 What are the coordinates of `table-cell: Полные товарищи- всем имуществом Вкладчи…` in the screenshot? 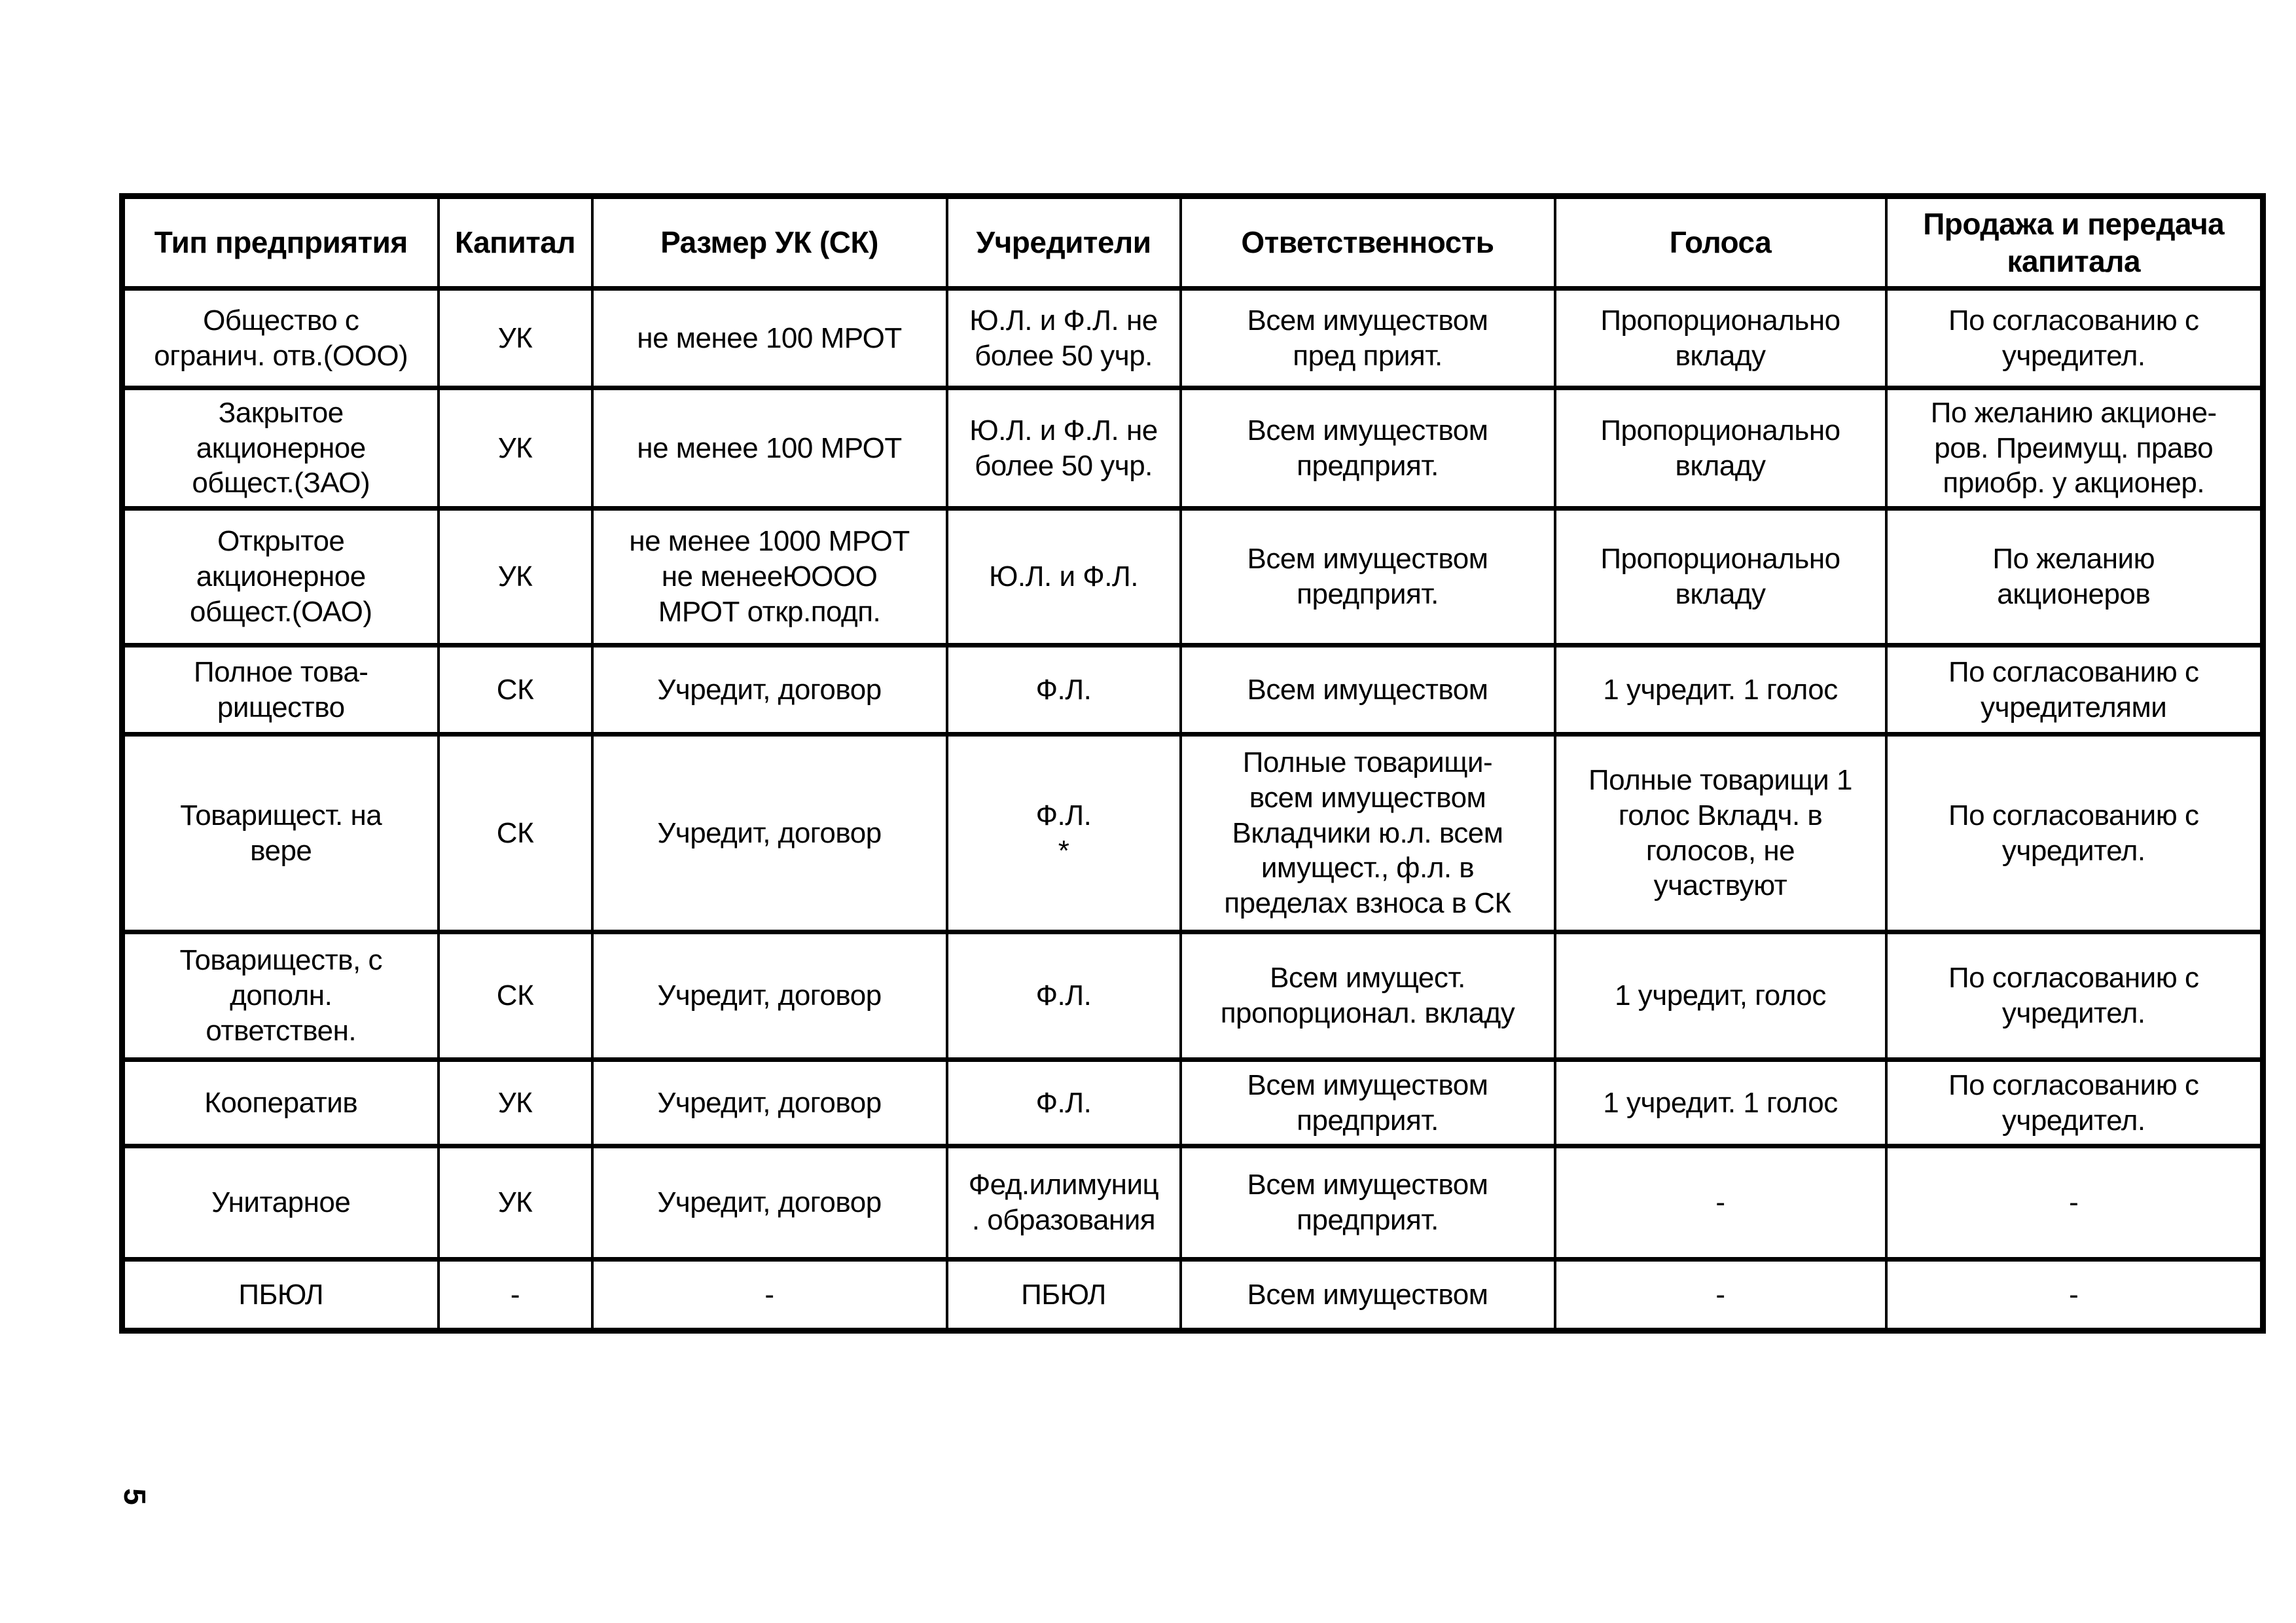 It's located at (1368, 833).